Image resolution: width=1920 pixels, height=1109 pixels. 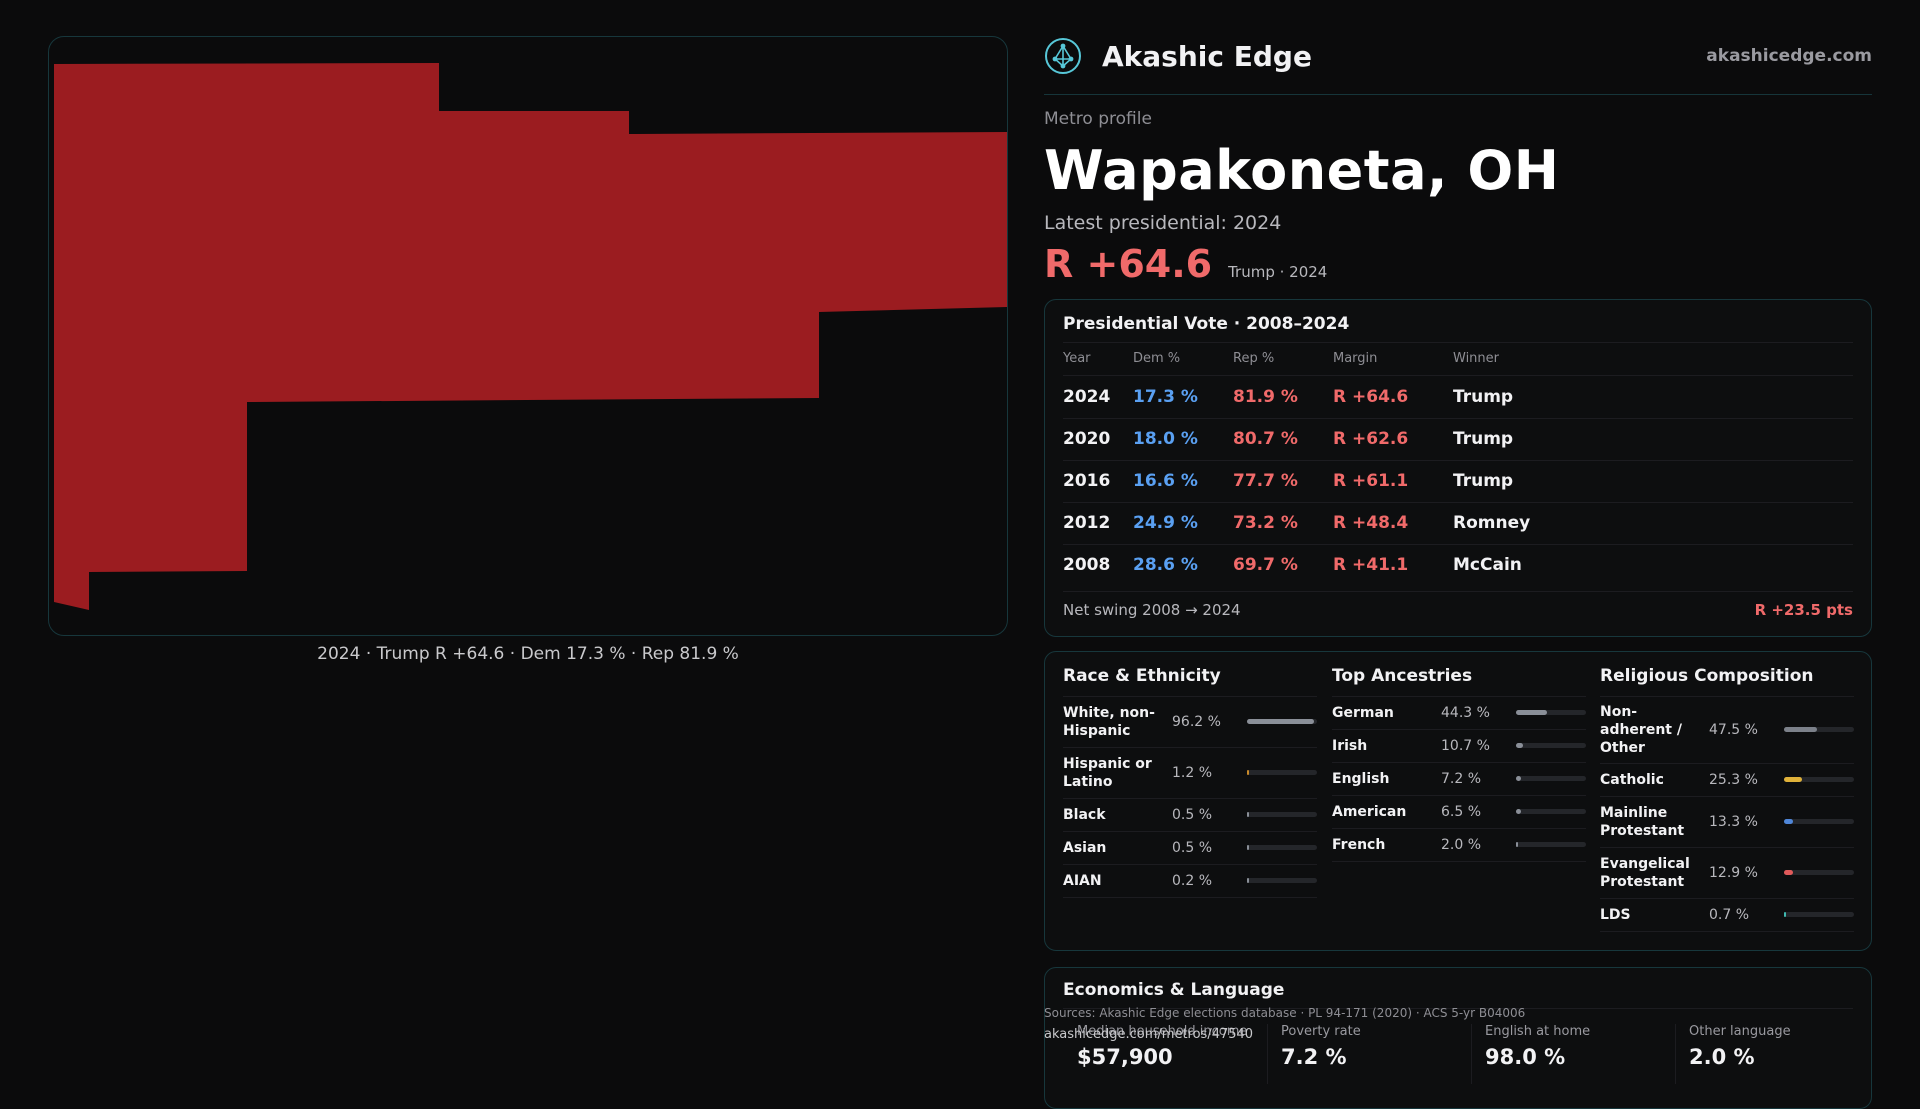 I want to click on race-row: Asian 0.5 %, so click(x=1190, y=848).